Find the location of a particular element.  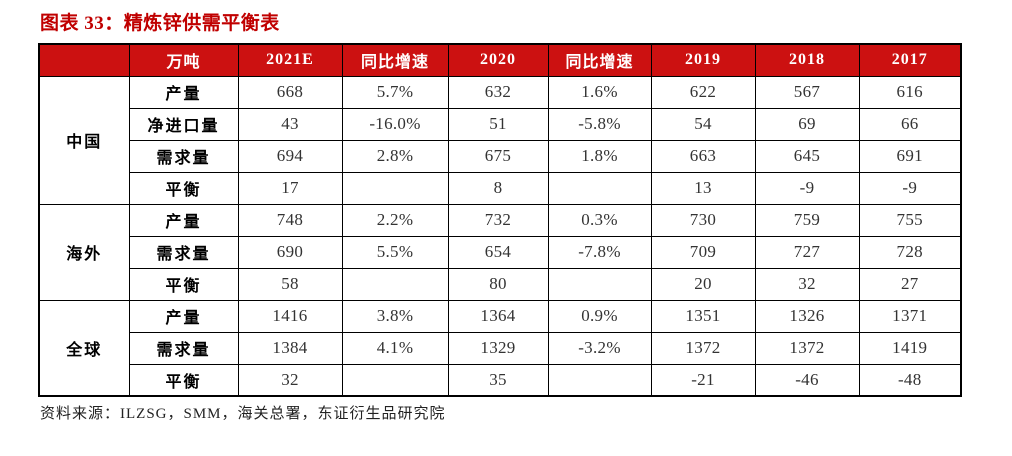

value-cell: 732 is located at coordinates (498, 220).